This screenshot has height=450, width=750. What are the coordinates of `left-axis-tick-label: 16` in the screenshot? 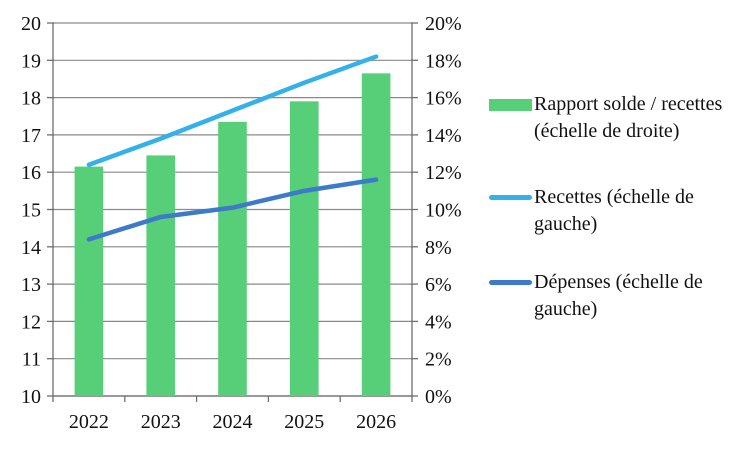 It's located at (31, 173).